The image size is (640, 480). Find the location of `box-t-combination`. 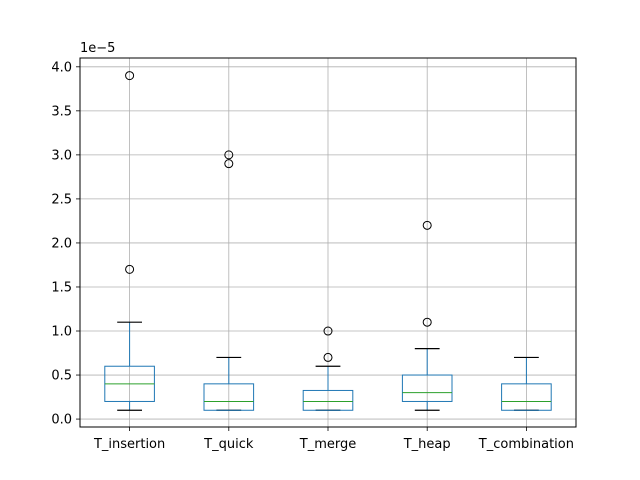

box-t-combination is located at coordinates (526, 383).